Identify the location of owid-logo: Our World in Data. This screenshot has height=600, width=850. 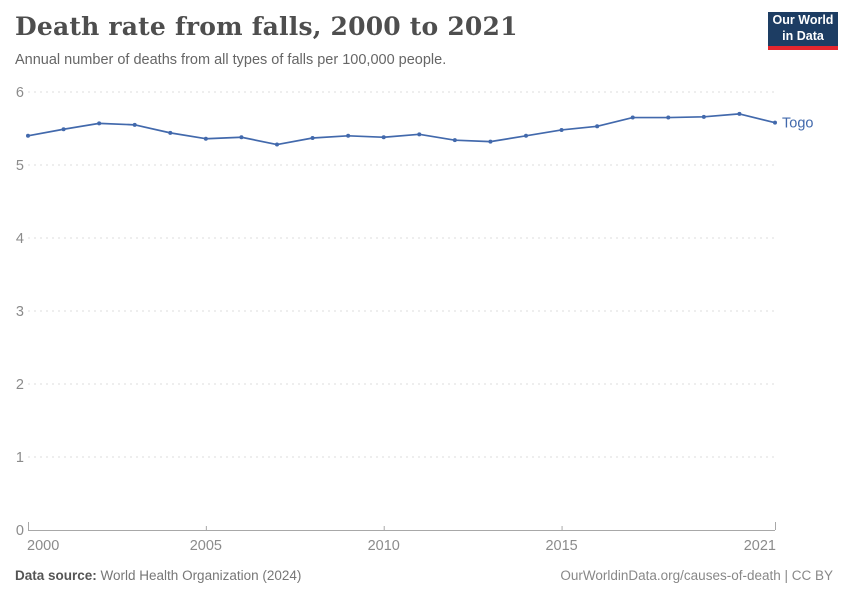
(803, 31).